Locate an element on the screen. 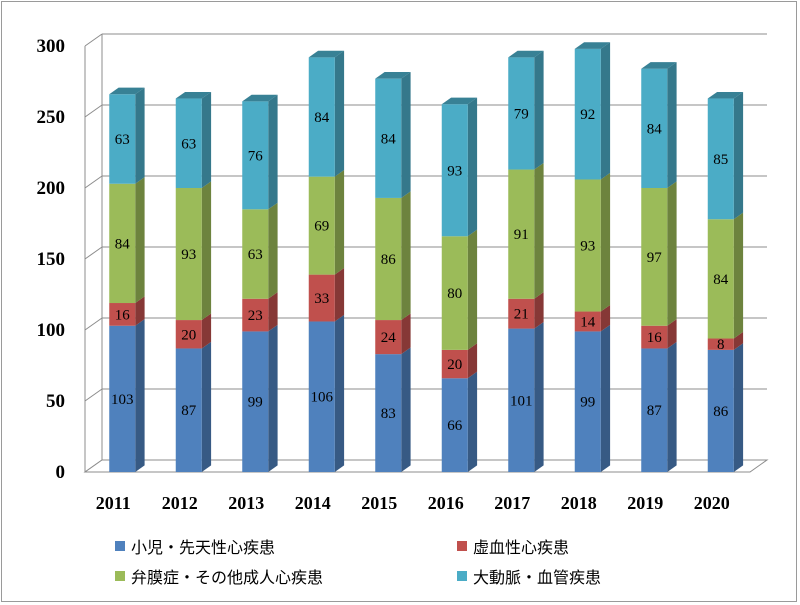 This screenshot has height=605, width=800. data-label: 103 is located at coordinates (122, 400).